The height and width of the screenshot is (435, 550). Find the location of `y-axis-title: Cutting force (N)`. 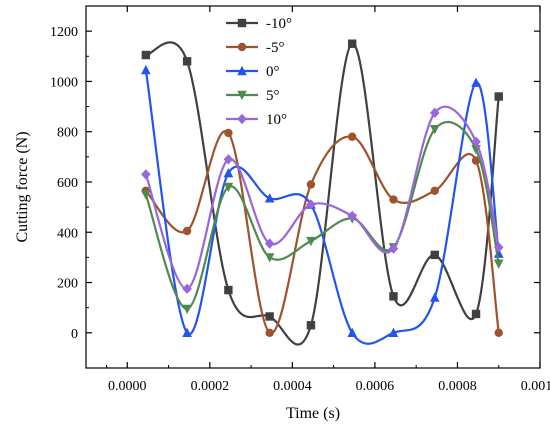

y-axis-title: Cutting force (N) is located at coordinates (22, 186).